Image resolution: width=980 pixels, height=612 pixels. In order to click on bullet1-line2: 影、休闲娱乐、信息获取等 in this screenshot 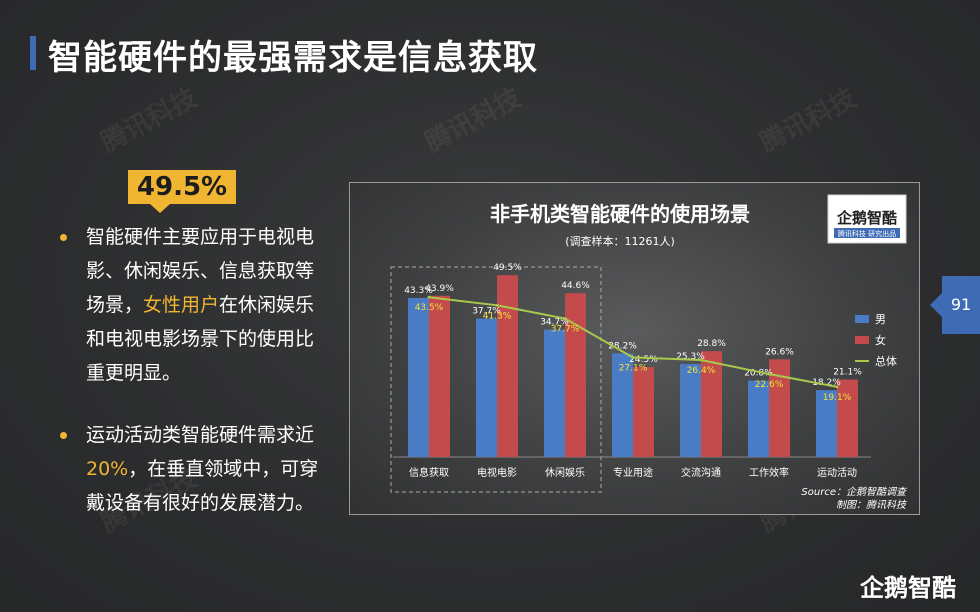, I will do `click(200, 271)`.